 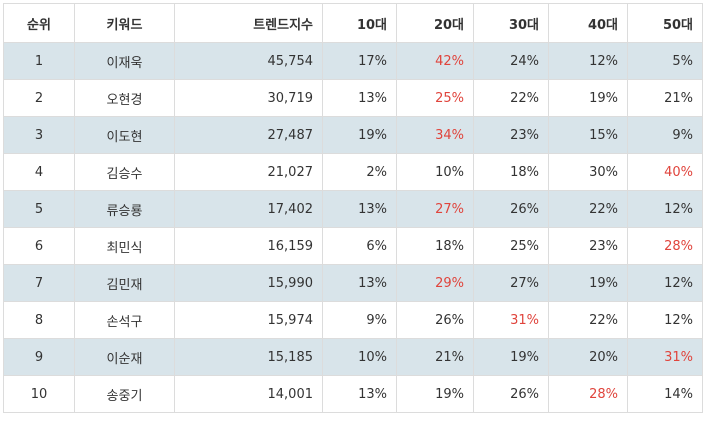 I want to click on table-row: 8 손석구 15,974 9% 26% 31% 22% 12%, so click(x=353, y=320).